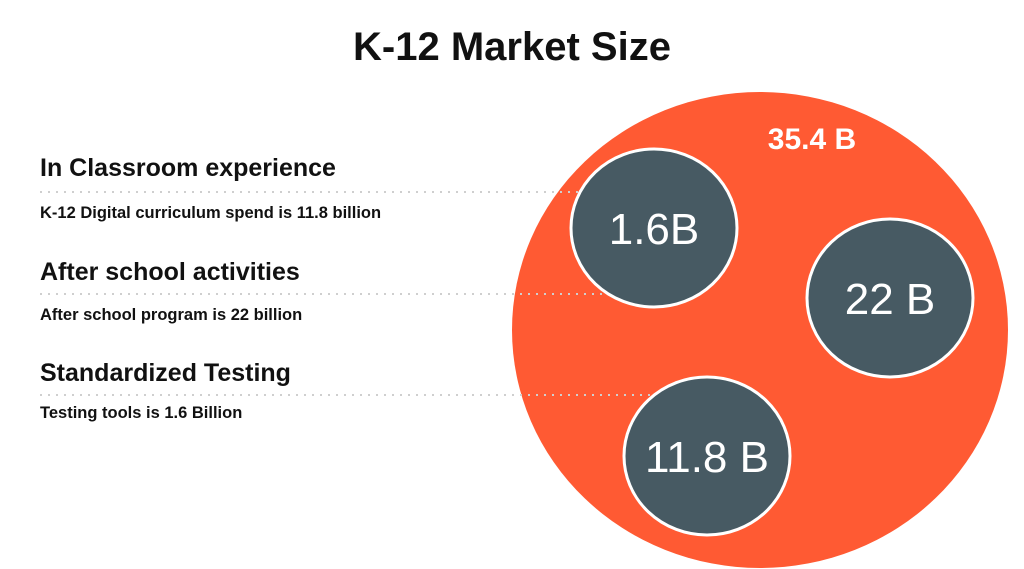 The height and width of the screenshot is (569, 1024). What do you see at coordinates (165, 373) in the screenshot?
I see `section-heading-testing: Standardized Testing` at bounding box center [165, 373].